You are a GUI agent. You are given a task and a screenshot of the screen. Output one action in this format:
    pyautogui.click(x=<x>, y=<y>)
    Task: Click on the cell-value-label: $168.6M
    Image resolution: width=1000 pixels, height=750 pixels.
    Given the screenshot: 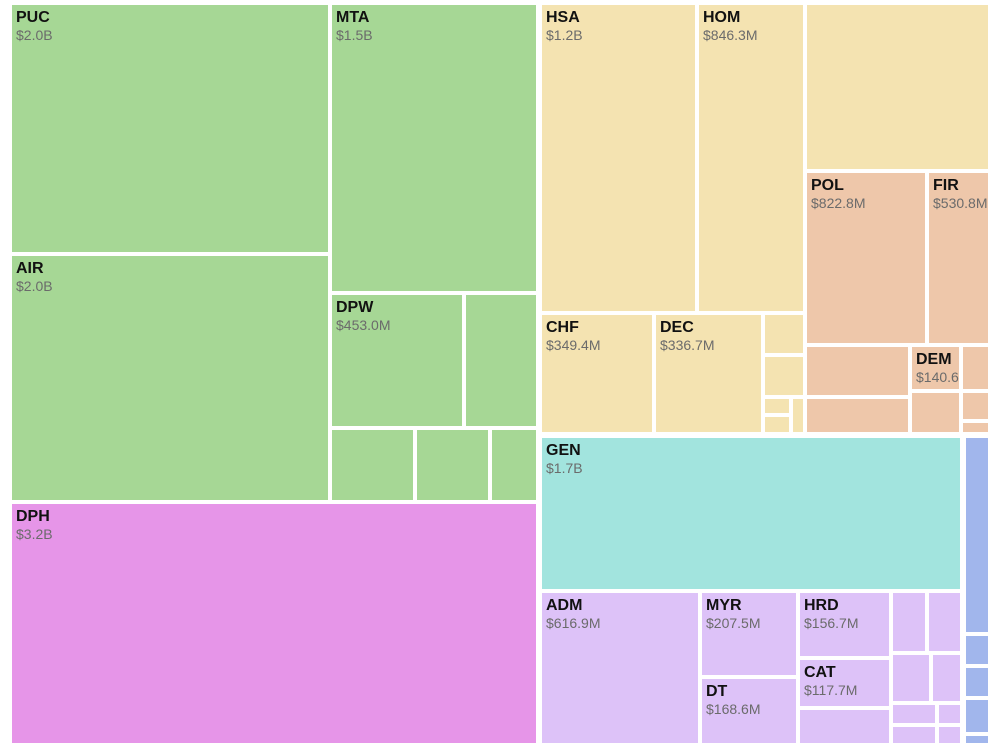 What is the action you would take?
    pyautogui.click(x=733, y=709)
    